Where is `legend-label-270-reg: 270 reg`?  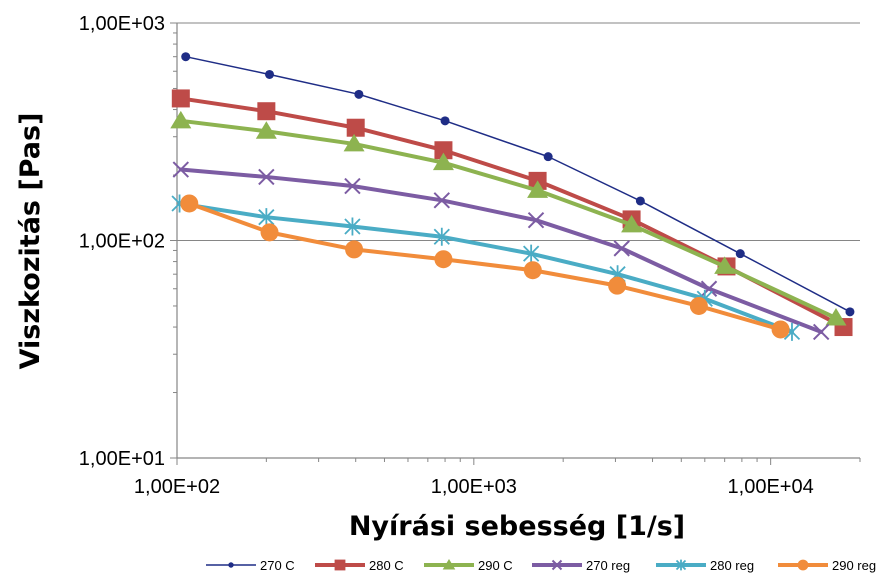
legend-label-270-reg: 270 reg is located at coordinates (608, 565).